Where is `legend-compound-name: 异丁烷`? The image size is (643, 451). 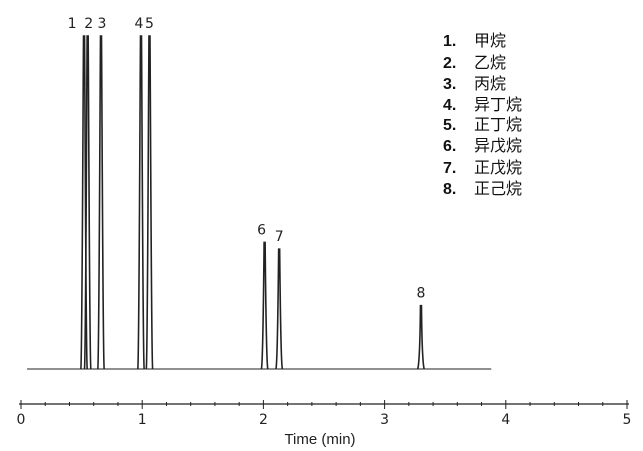
legend-compound-name: 异丁烷 is located at coordinates (498, 104).